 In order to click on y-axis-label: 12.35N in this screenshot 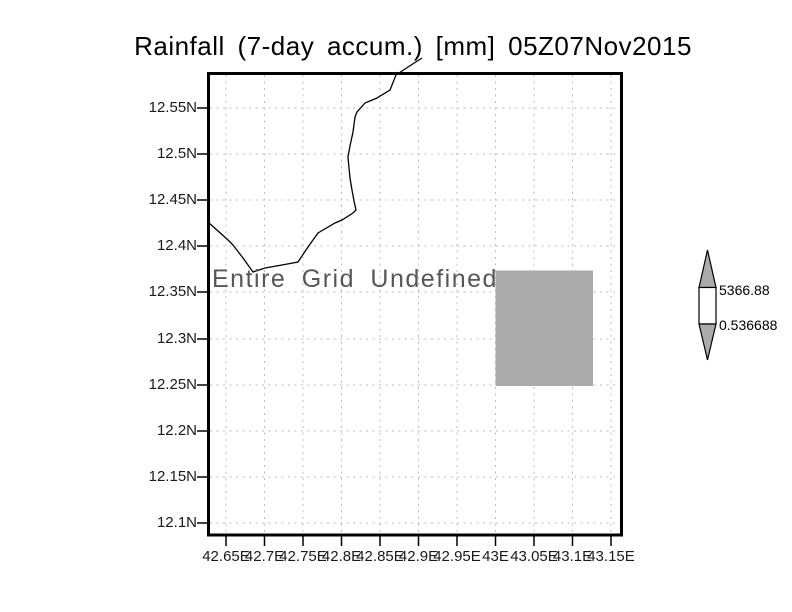, I will do `click(172, 291)`.